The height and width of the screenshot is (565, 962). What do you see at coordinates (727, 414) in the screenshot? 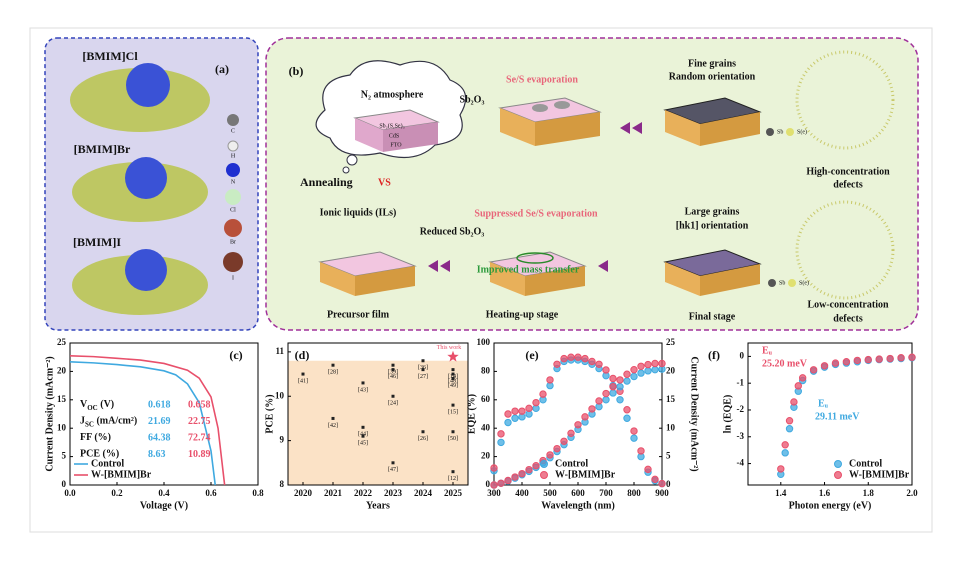
I see `y-axis-label: ln (EQE)` at bounding box center [727, 414].